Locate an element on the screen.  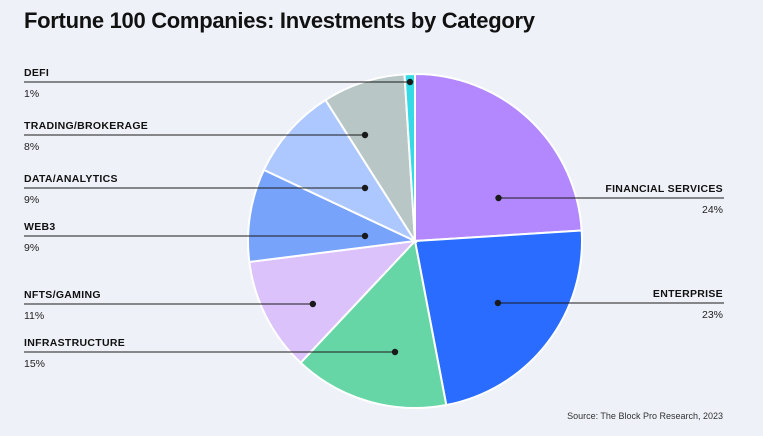
slice-label: ENTERPRISE is located at coordinates (688, 294).